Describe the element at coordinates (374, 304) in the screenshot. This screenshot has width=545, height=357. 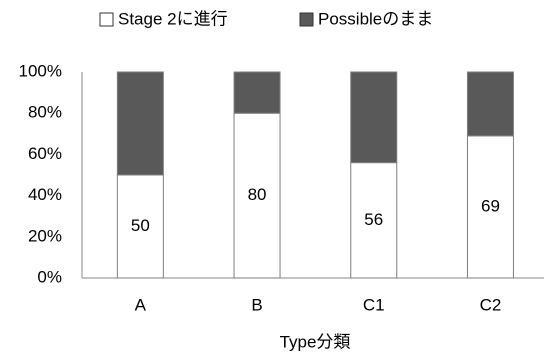
I see `x-tick-label: C1` at that location.